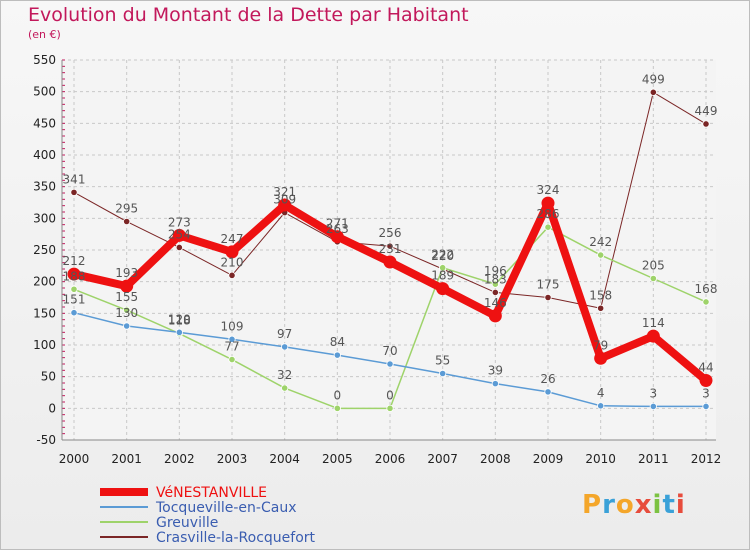 This screenshot has width=750, height=550. I want to click on y-tick-label: 400, so click(44, 155).